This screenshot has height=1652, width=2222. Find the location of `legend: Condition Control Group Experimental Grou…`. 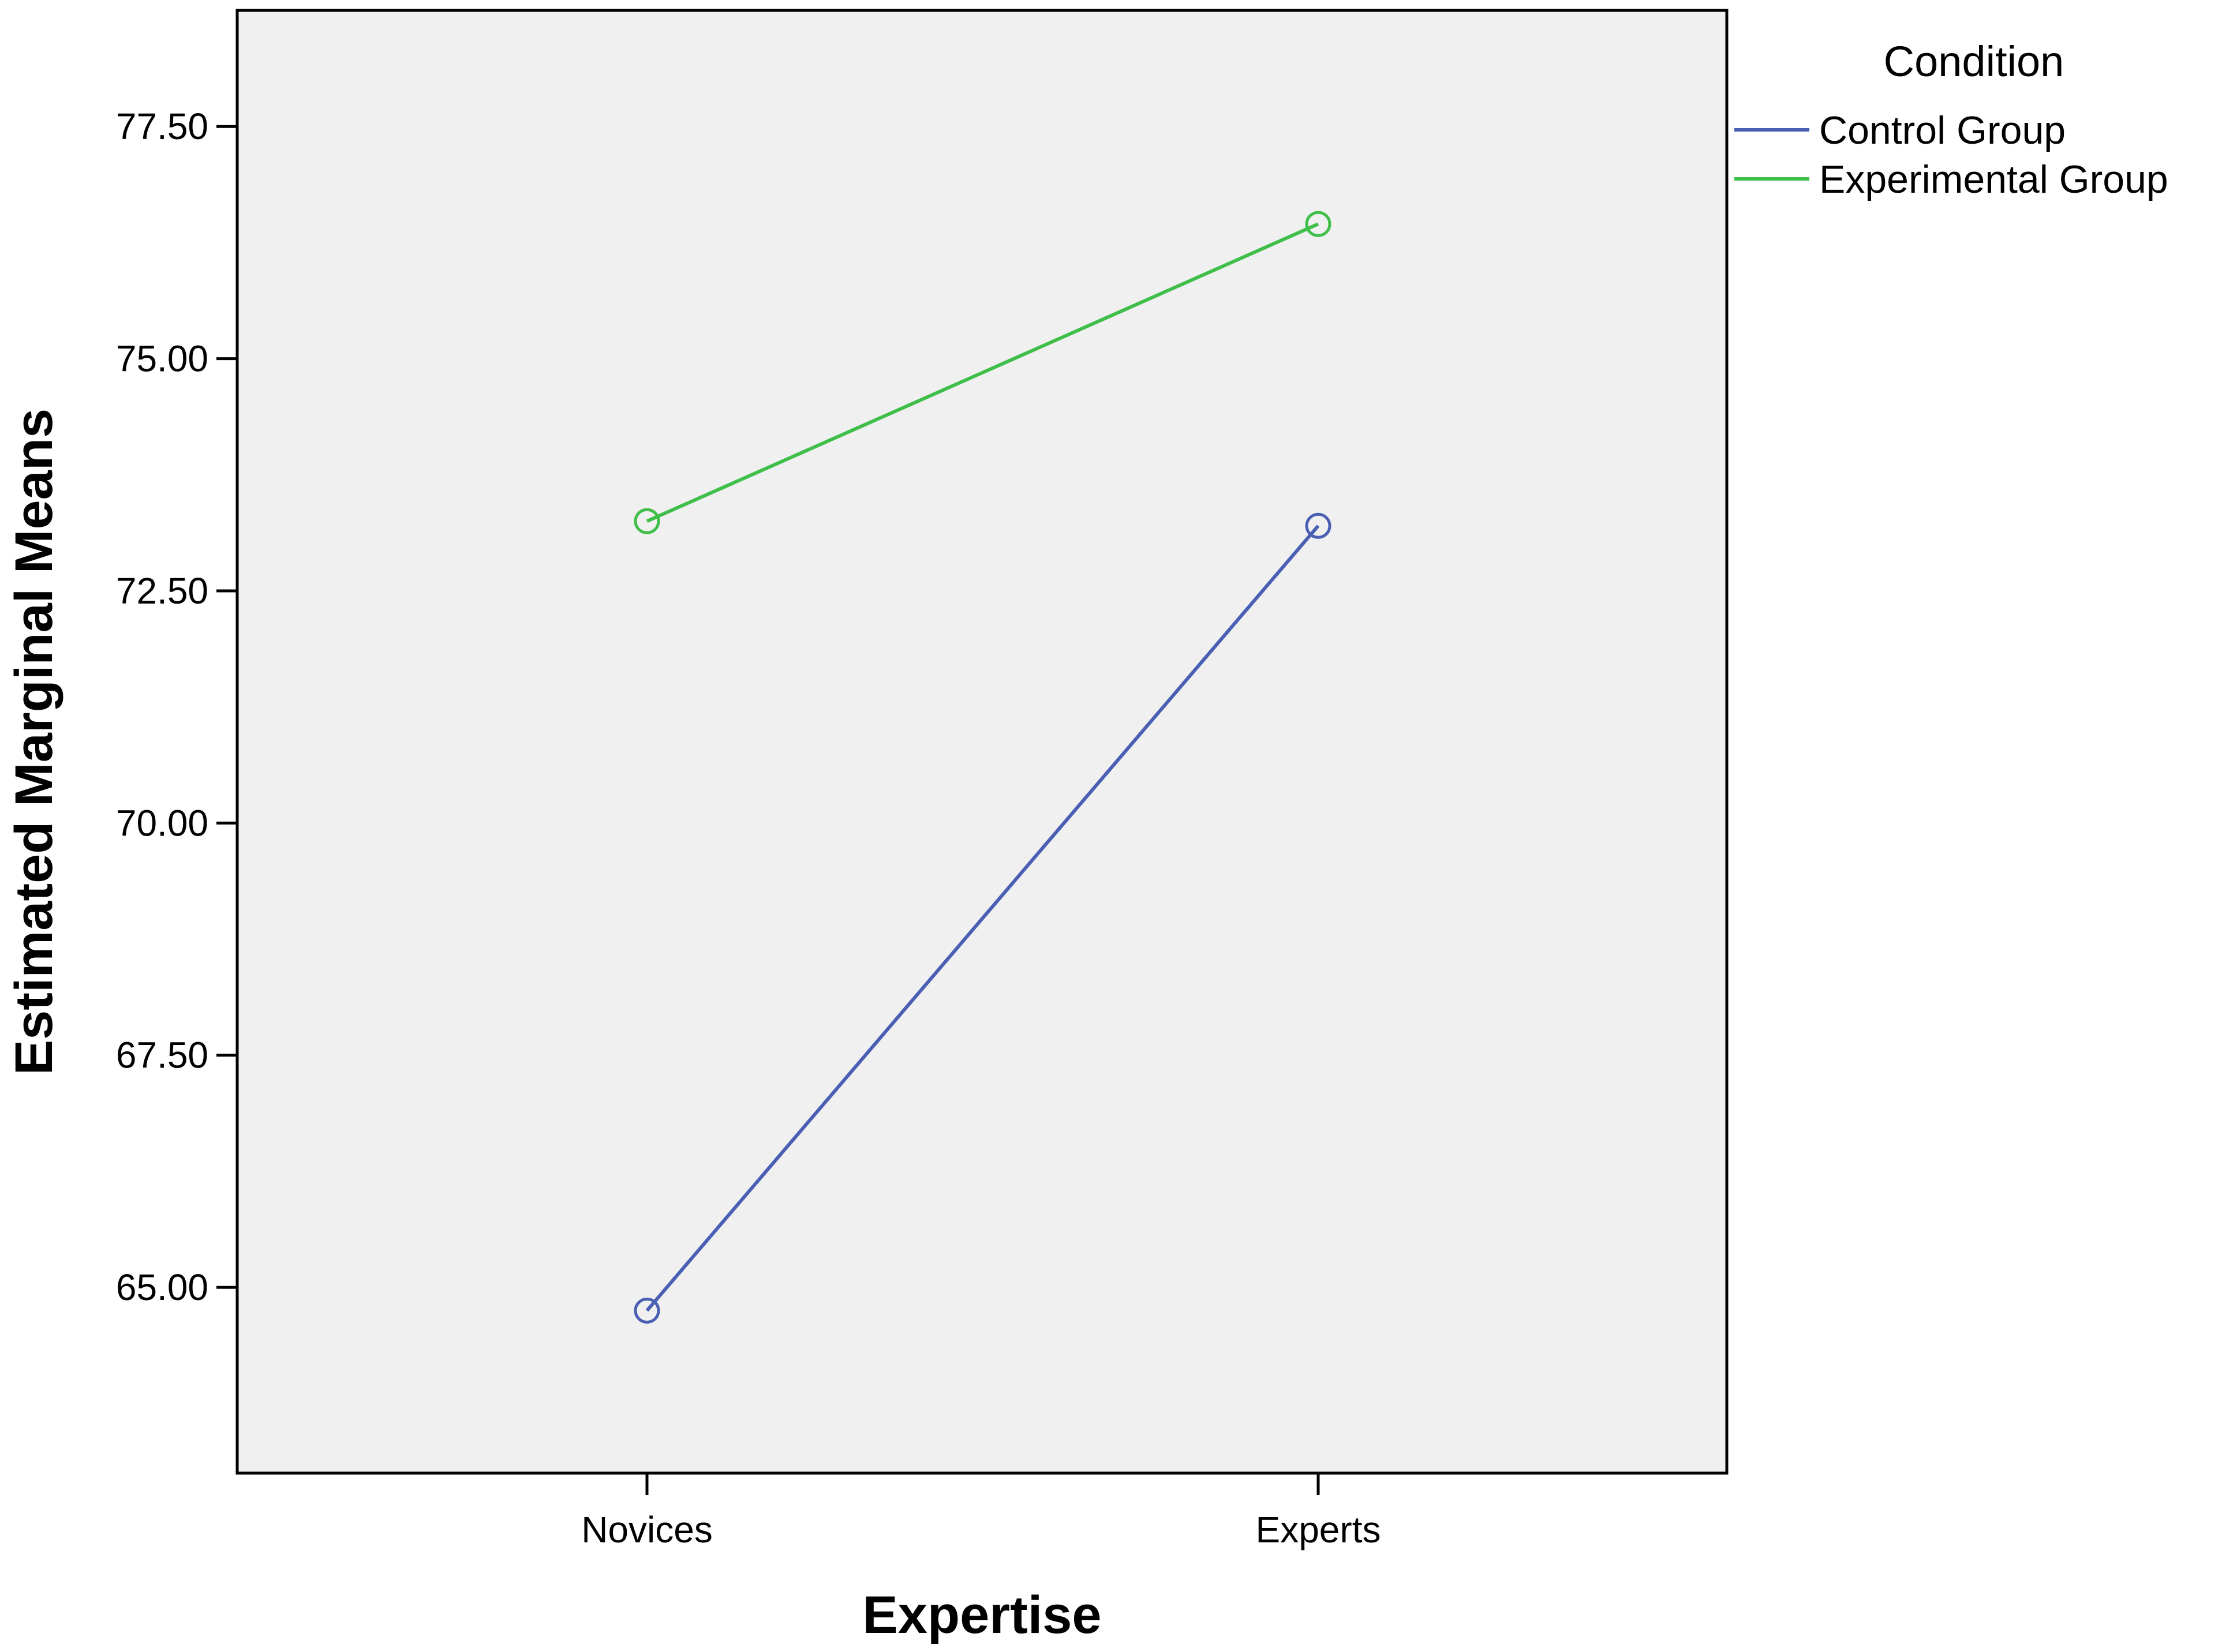

legend: Condition Control Group Experimental Grou… is located at coordinates (1951, 119).